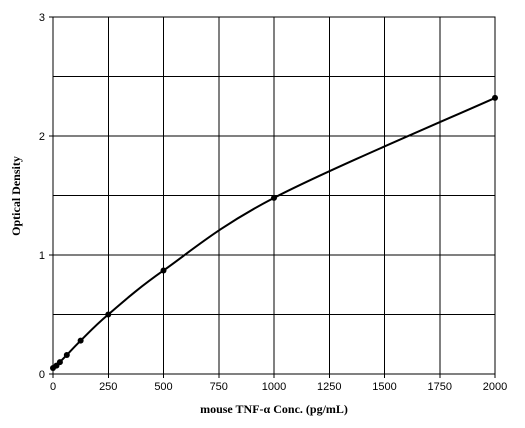 The height and width of the screenshot is (428, 525). I want to click on x-tick-label: 500, so click(163, 387).